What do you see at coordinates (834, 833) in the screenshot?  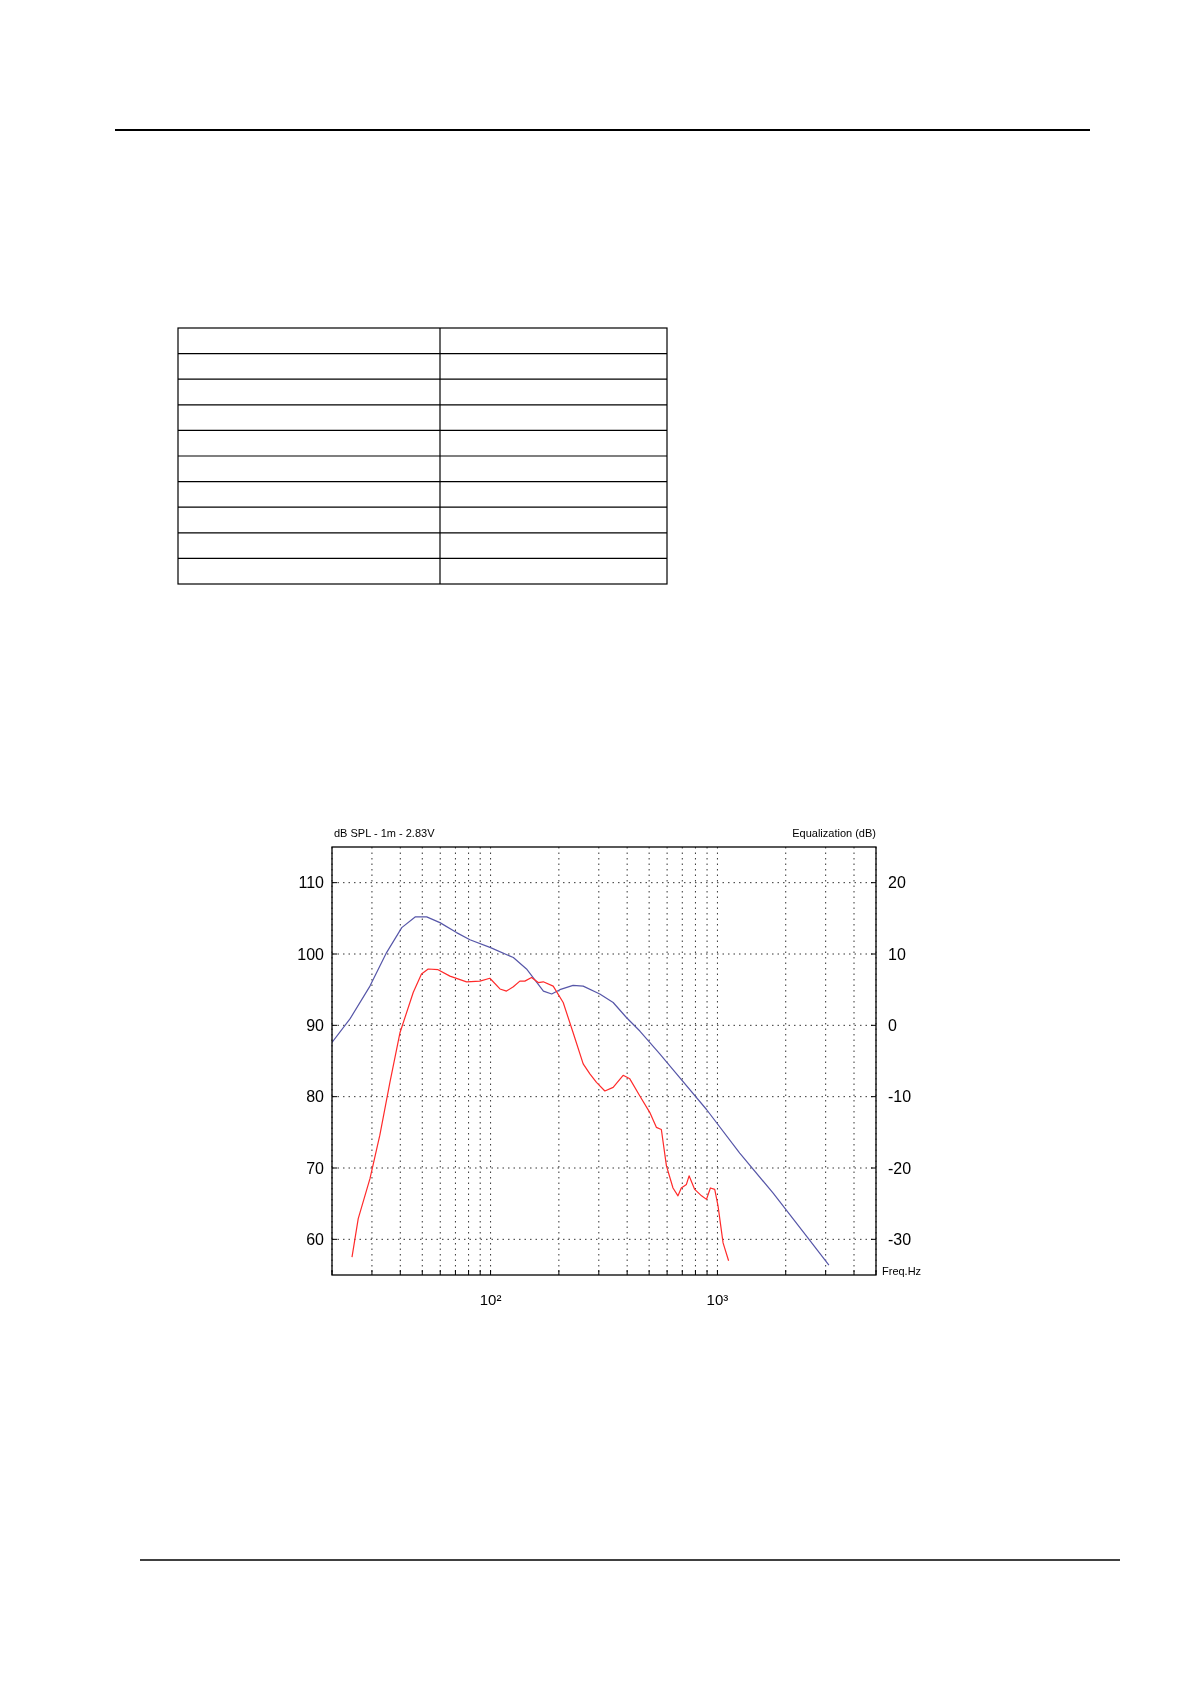 I see `y2-axis-title: Equalization (dB)` at bounding box center [834, 833].